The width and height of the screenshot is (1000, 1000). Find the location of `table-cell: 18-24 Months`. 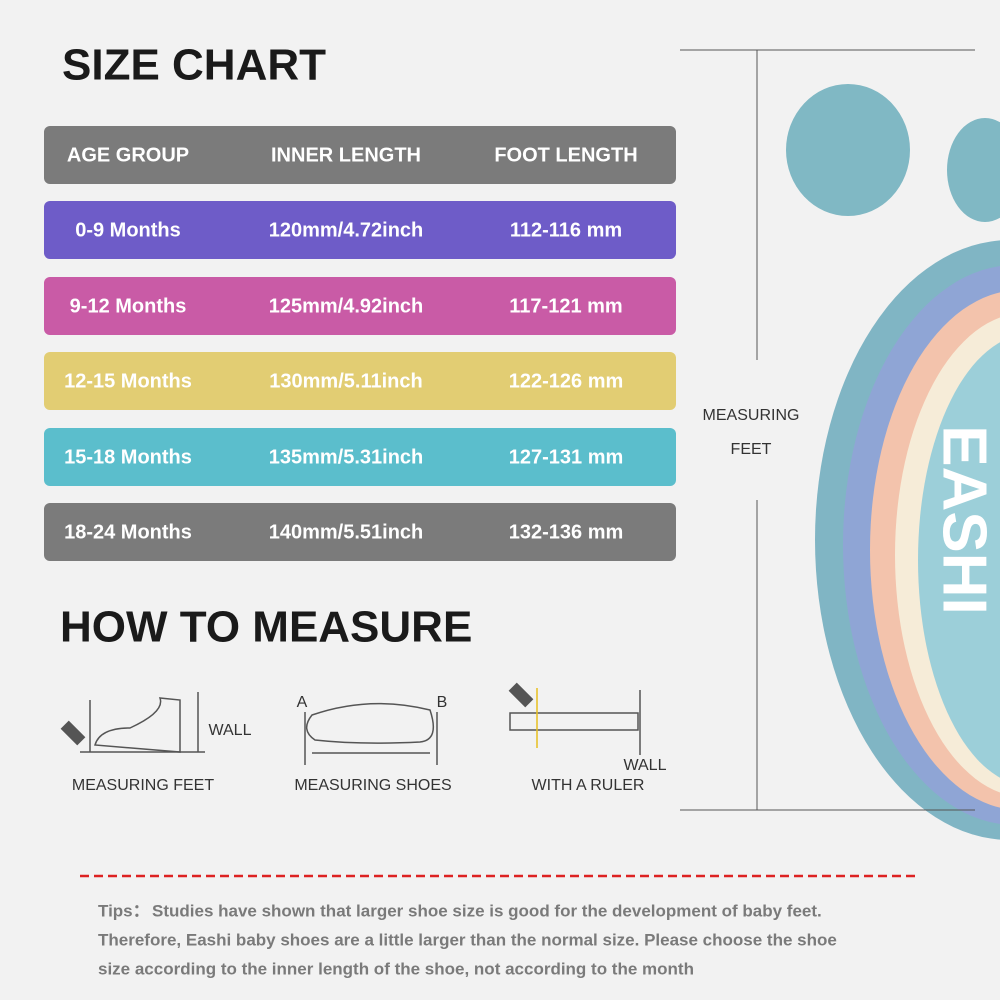

table-cell: 18-24 Months is located at coordinates (128, 532).